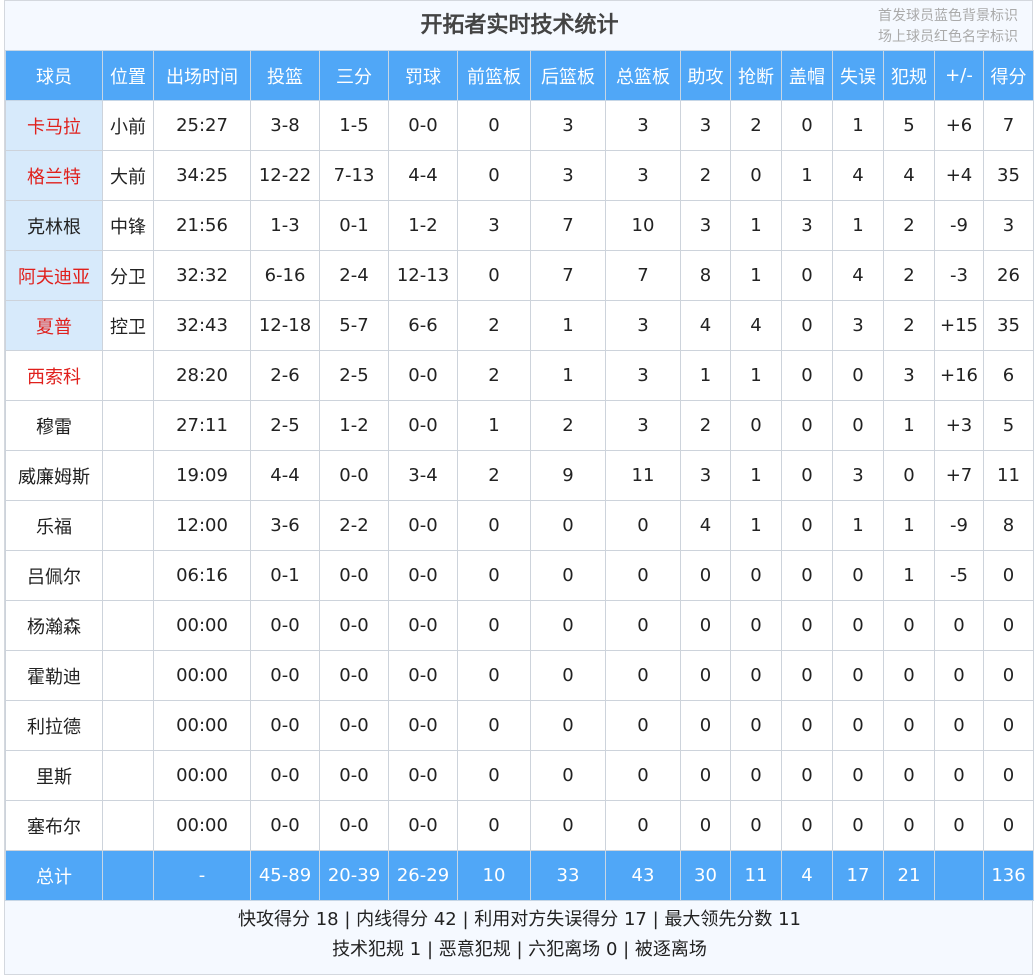 This screenshot has width=1034, height=976. I want to click on total-row: 总计 -45-89 20-39 26-29 10 33 43 30 11 4 17 21 136, so click(519, 875).